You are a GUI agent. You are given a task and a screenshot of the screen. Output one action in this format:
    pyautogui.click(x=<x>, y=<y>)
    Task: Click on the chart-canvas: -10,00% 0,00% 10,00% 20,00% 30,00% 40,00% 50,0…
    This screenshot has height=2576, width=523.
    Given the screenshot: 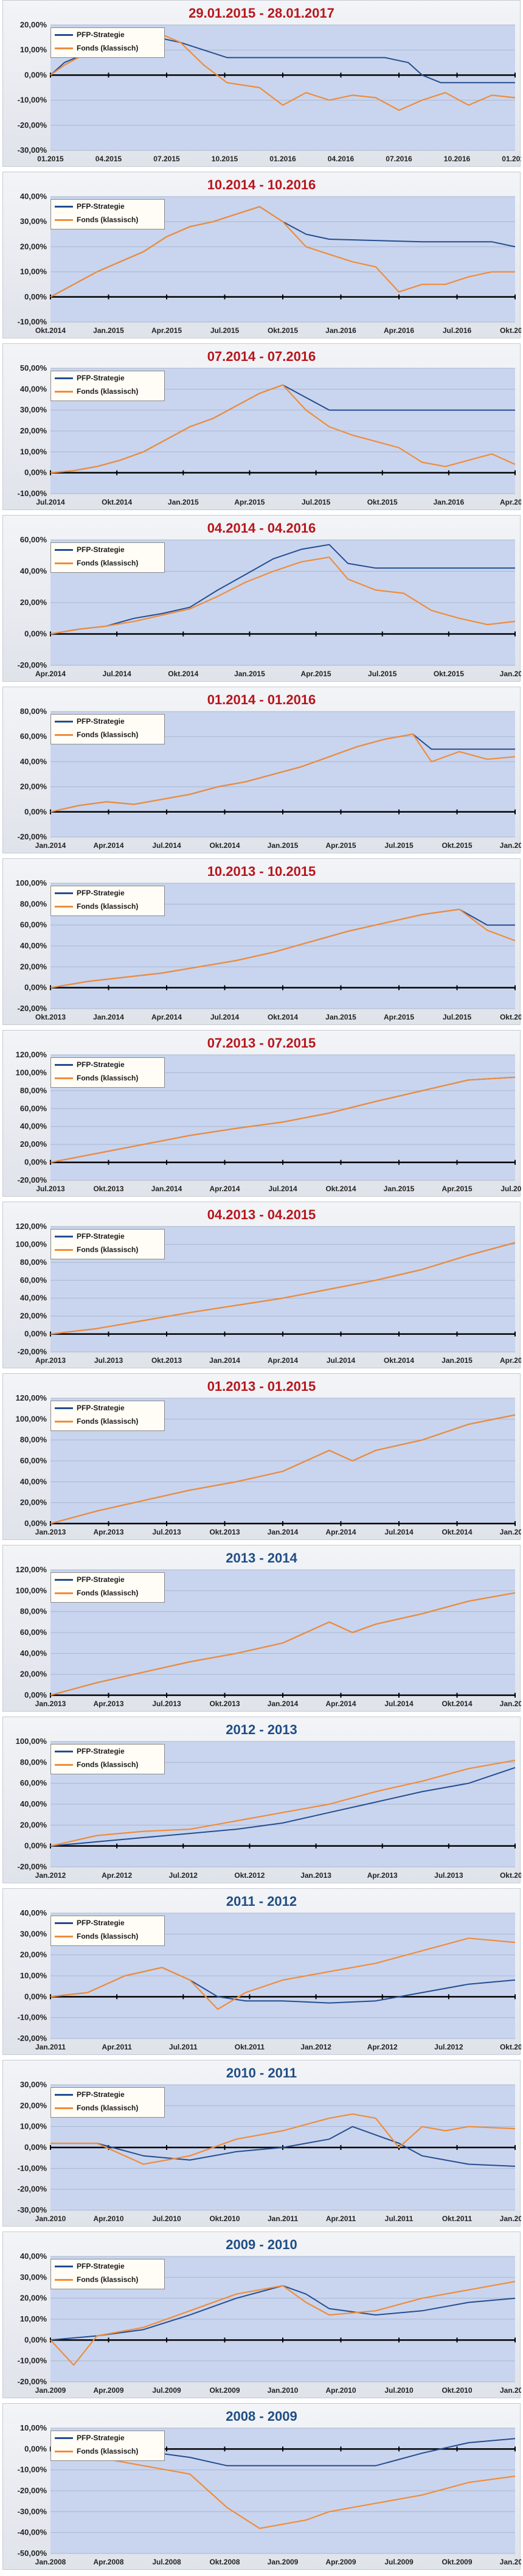 What is the action you would take?
    pyautogui.click(x=269, y=434)
    